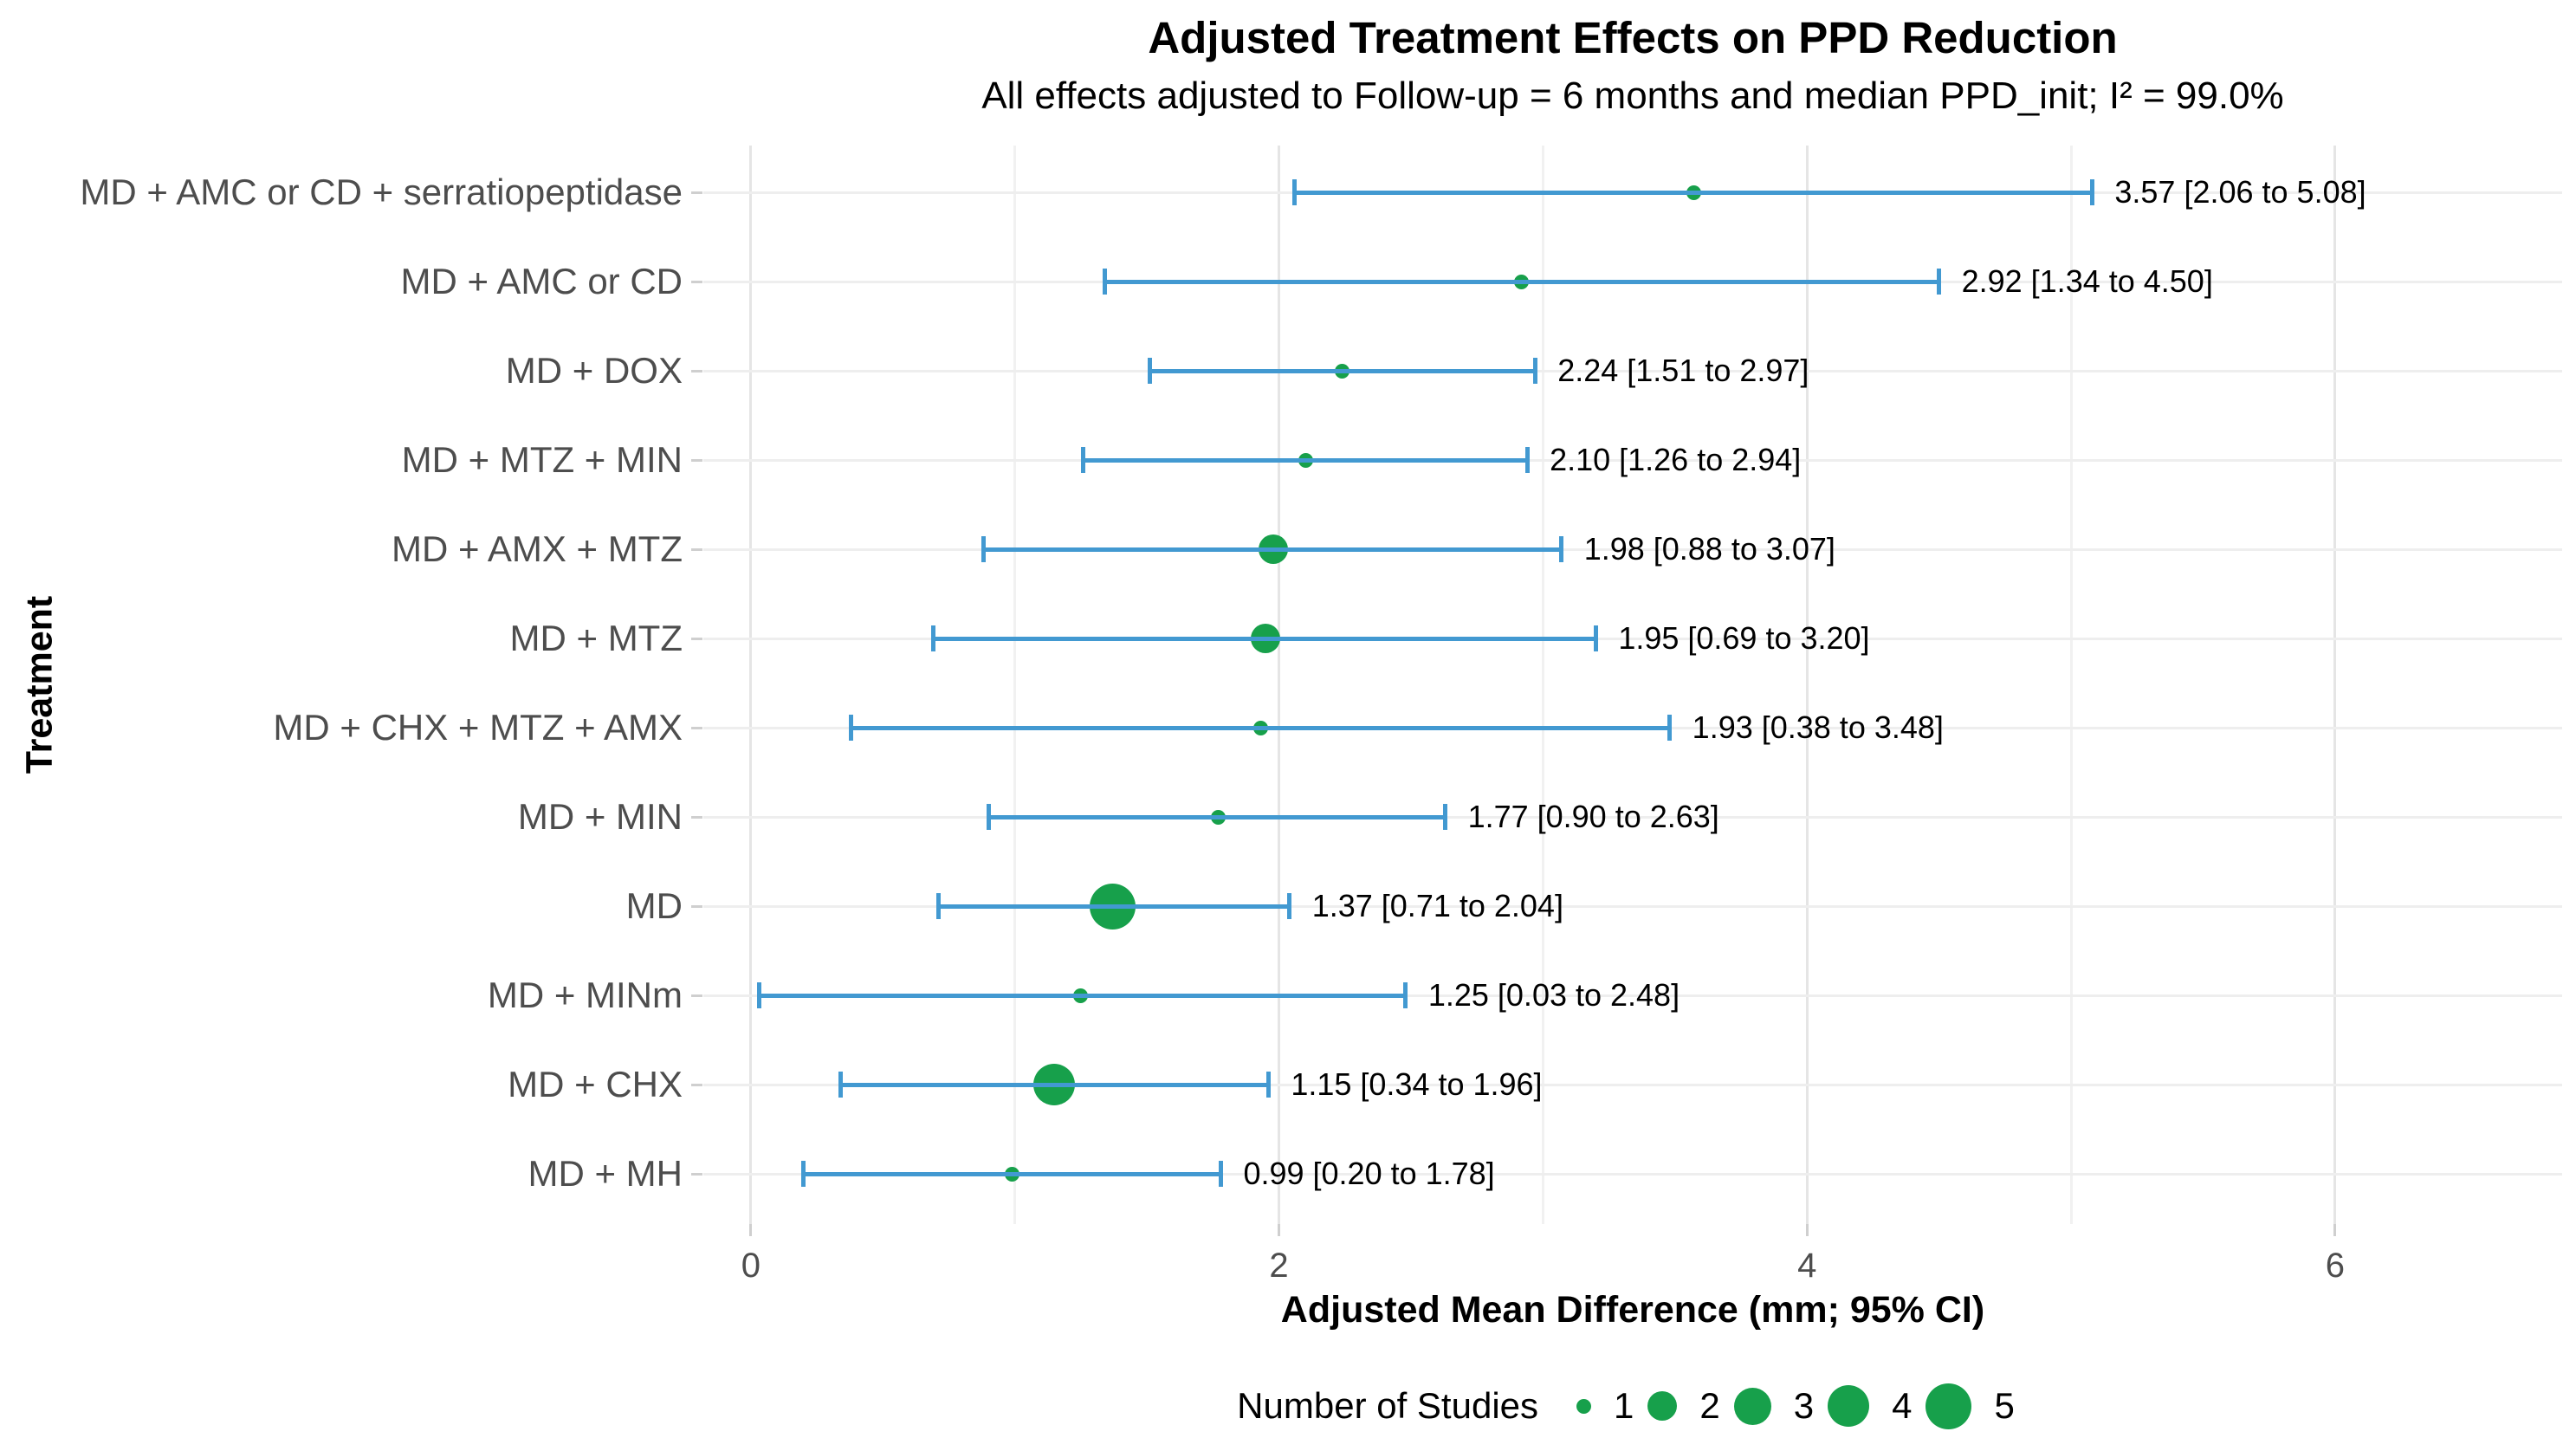 The width and height of the screenshot is (2576, 1451). What do you see at coordinates (605, 1173) in the screenshot?
I see `y-axis-label: MD + MH` at bounding box center [605, 1173].